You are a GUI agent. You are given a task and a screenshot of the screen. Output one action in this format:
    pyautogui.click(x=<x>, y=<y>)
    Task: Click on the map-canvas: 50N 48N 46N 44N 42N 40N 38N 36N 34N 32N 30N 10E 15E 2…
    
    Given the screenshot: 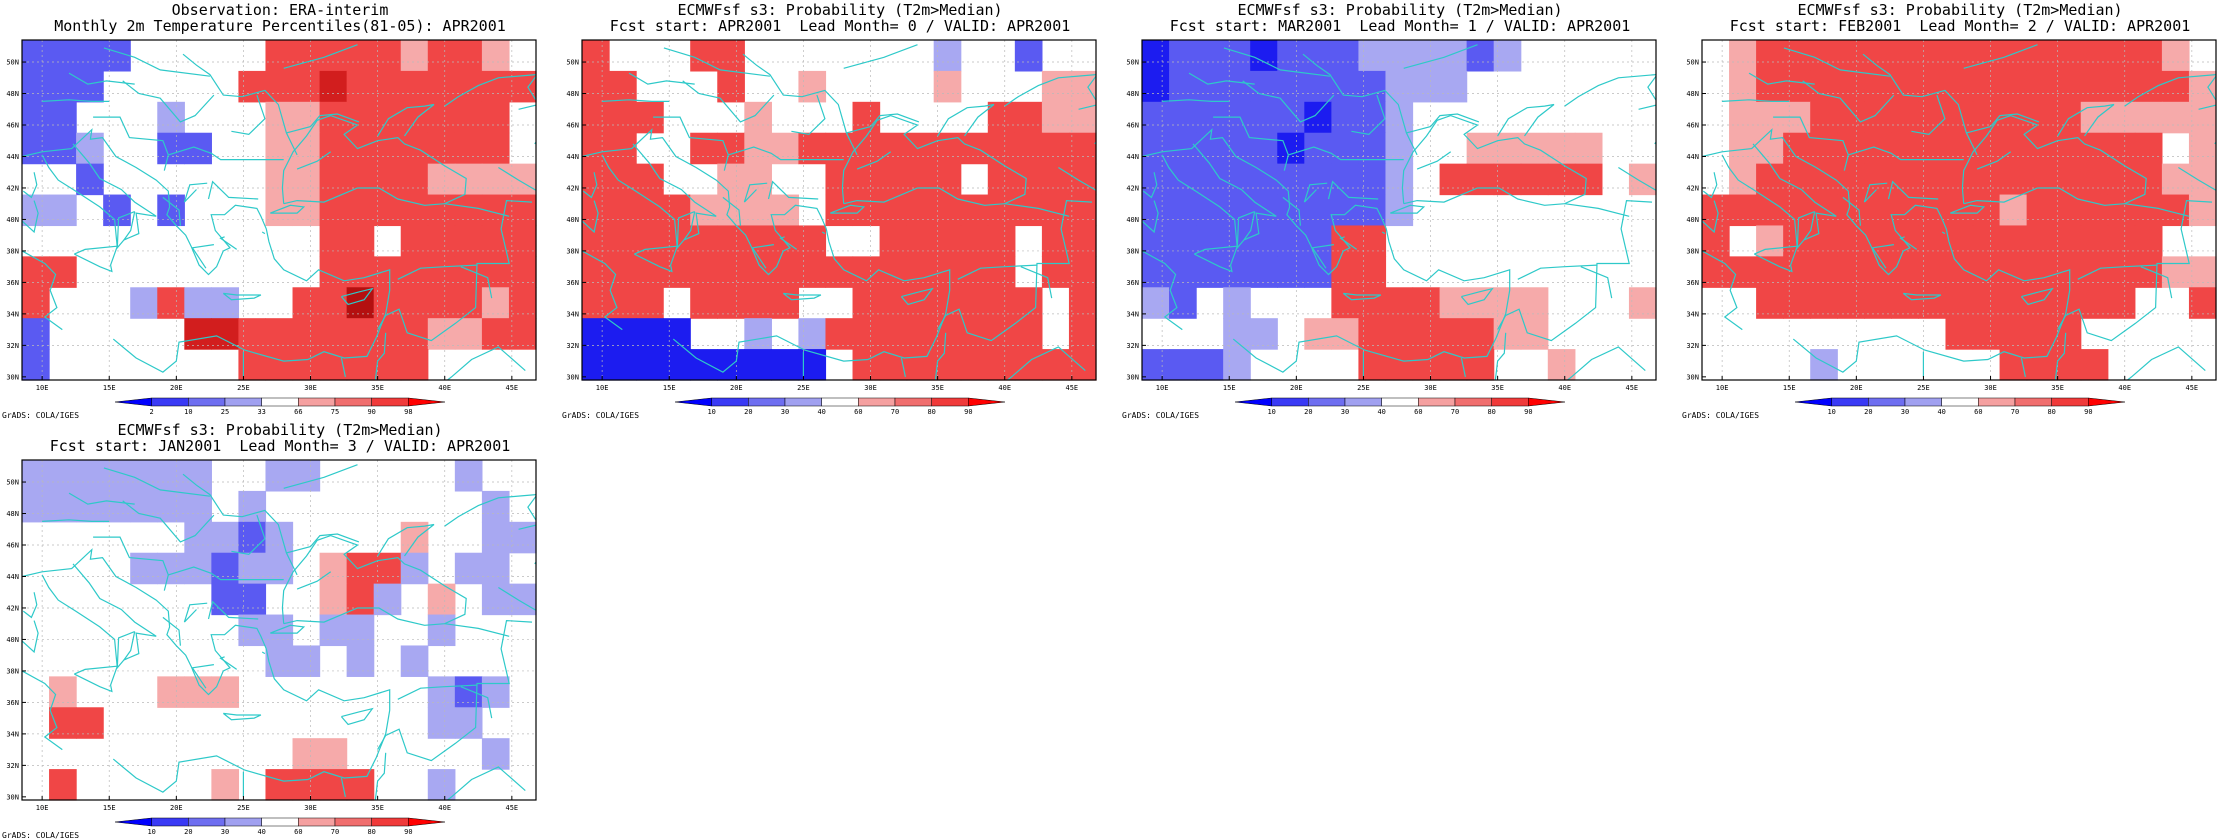 What is the action you would take?
    pyautogui.click(x=1951, y=227)
    